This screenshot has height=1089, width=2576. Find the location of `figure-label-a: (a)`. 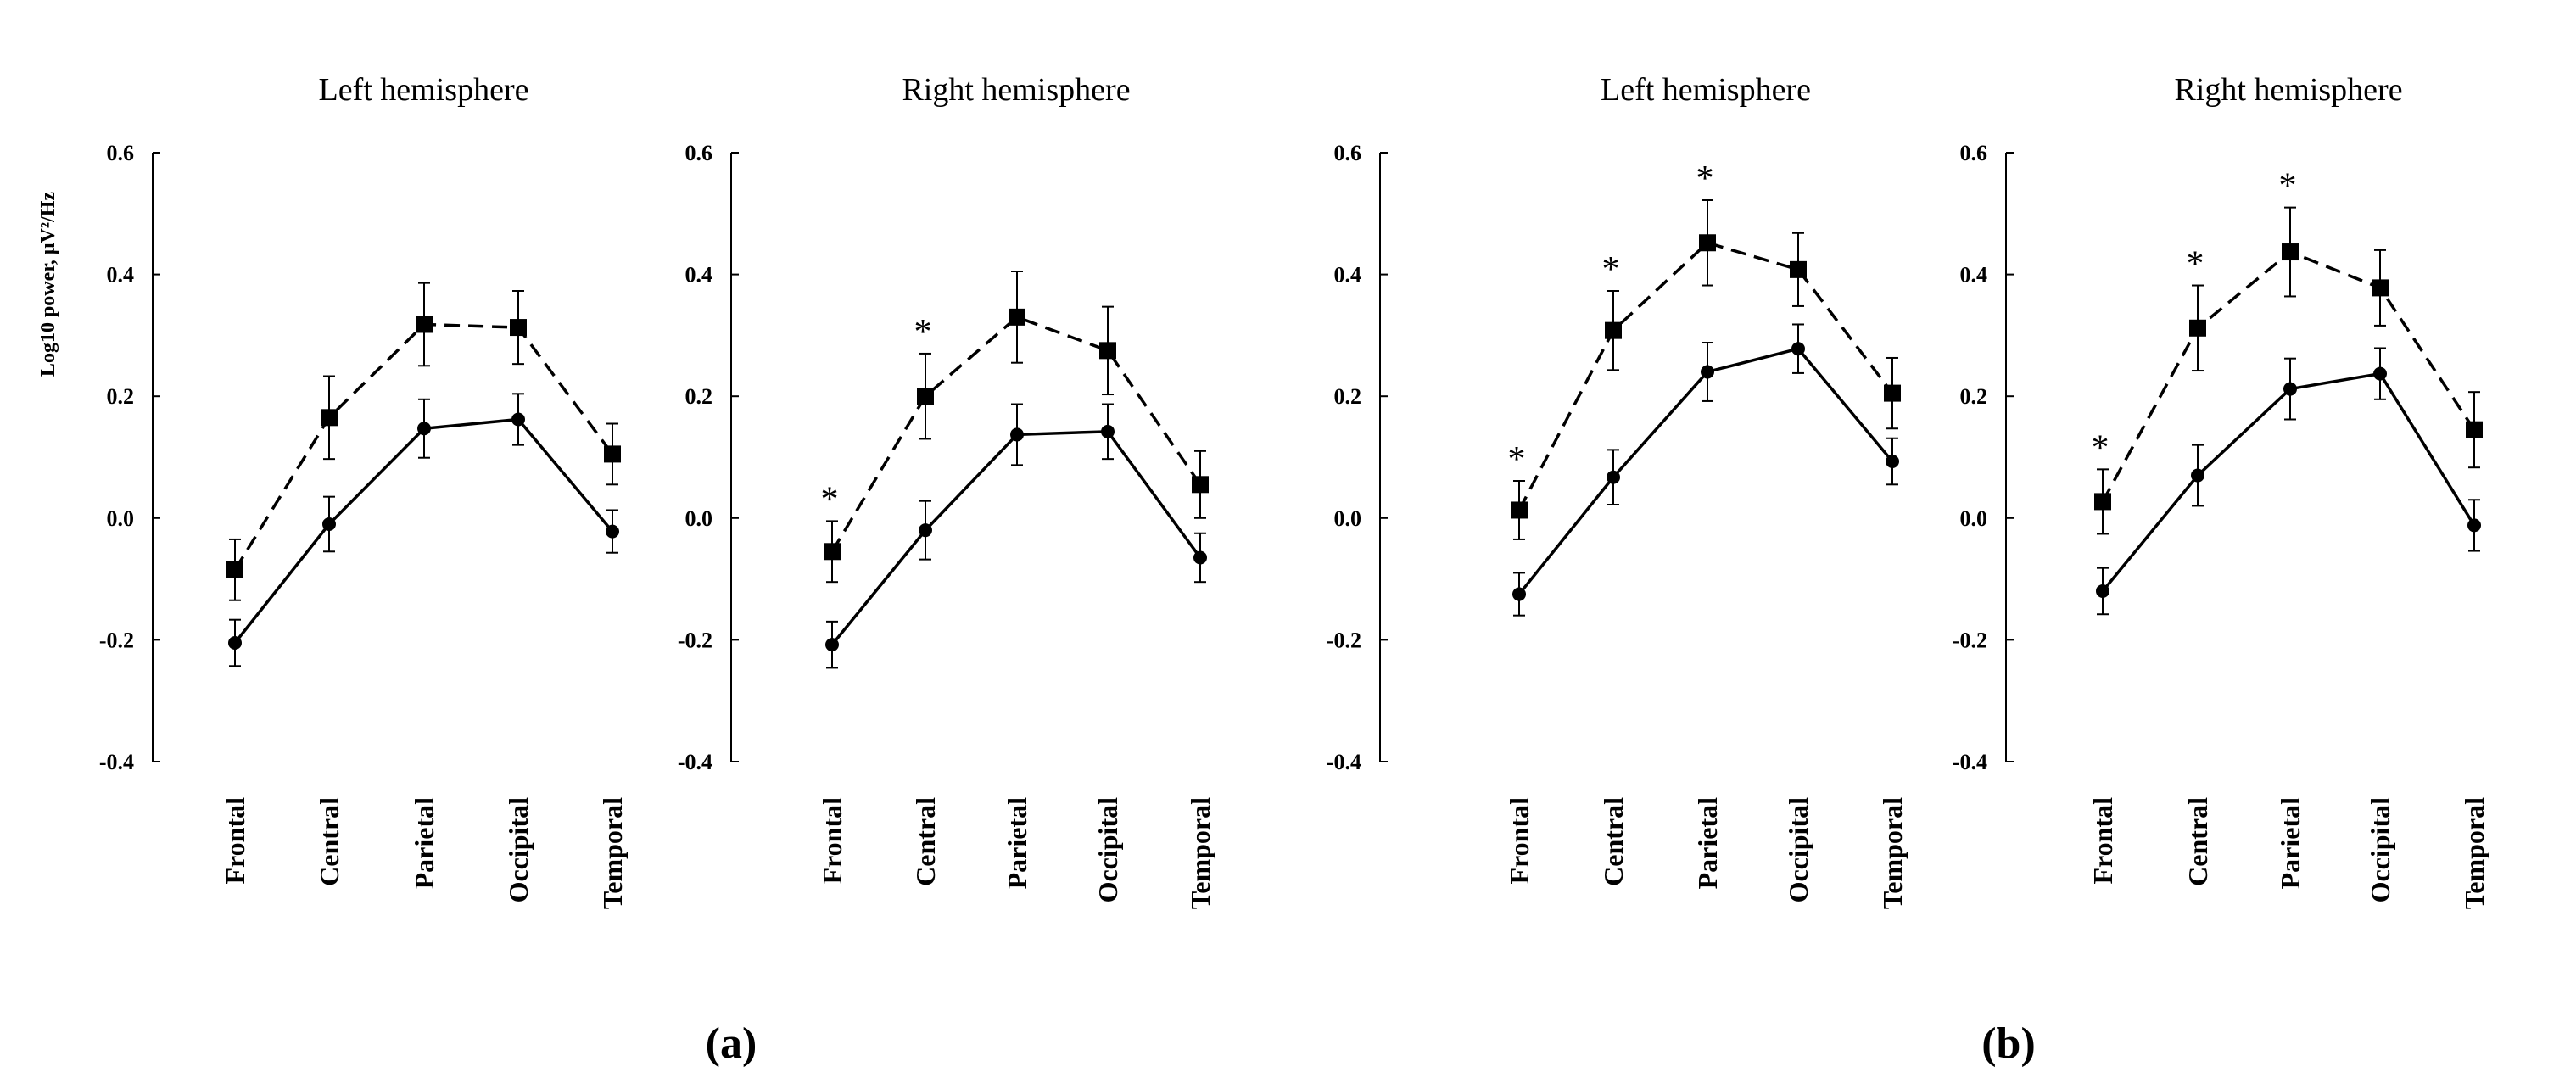

figure-label-a: (a) is located at coordinates (731, 1043).